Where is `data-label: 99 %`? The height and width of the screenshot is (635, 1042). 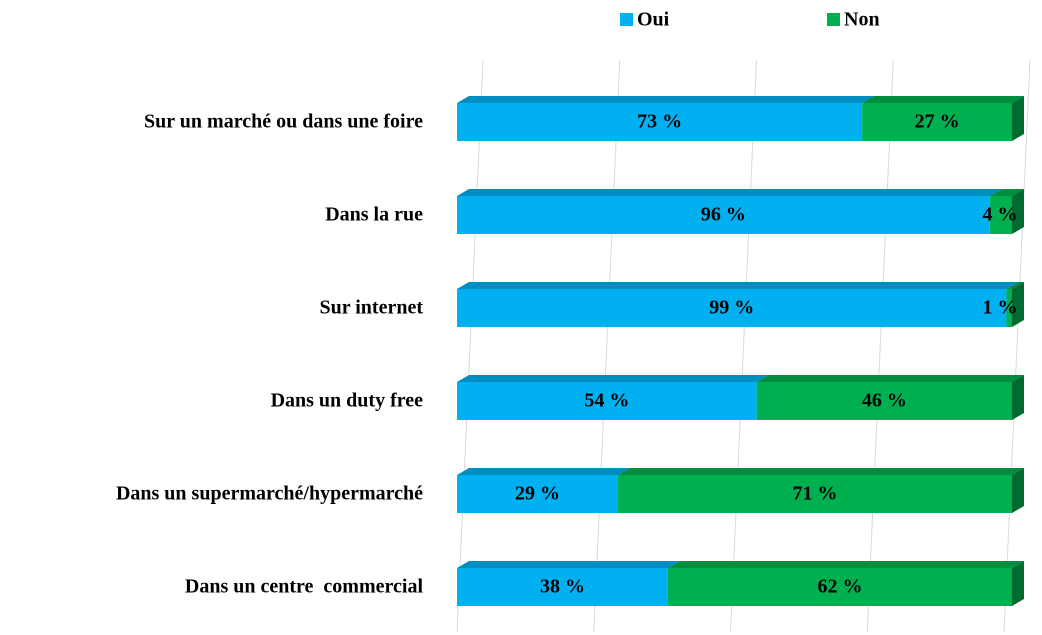 data-label: 99 % is located at coordinates (731, 308).